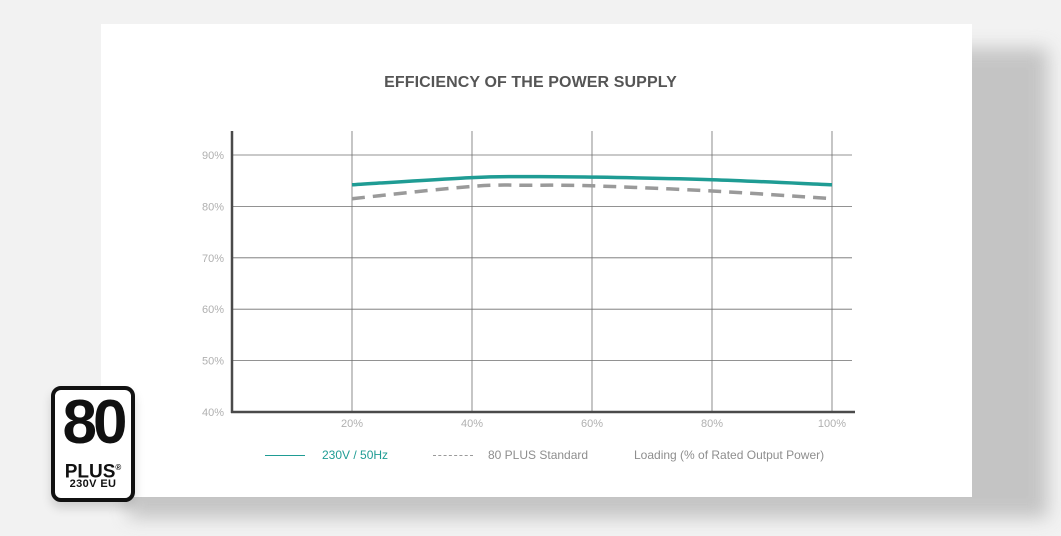 The width and height of the screenshot is (1061, 536). What do you see at coordinates (90, 472) in the screenshot?
I see `badge-plus-word: PLUS` at bounding box center [90, 472].